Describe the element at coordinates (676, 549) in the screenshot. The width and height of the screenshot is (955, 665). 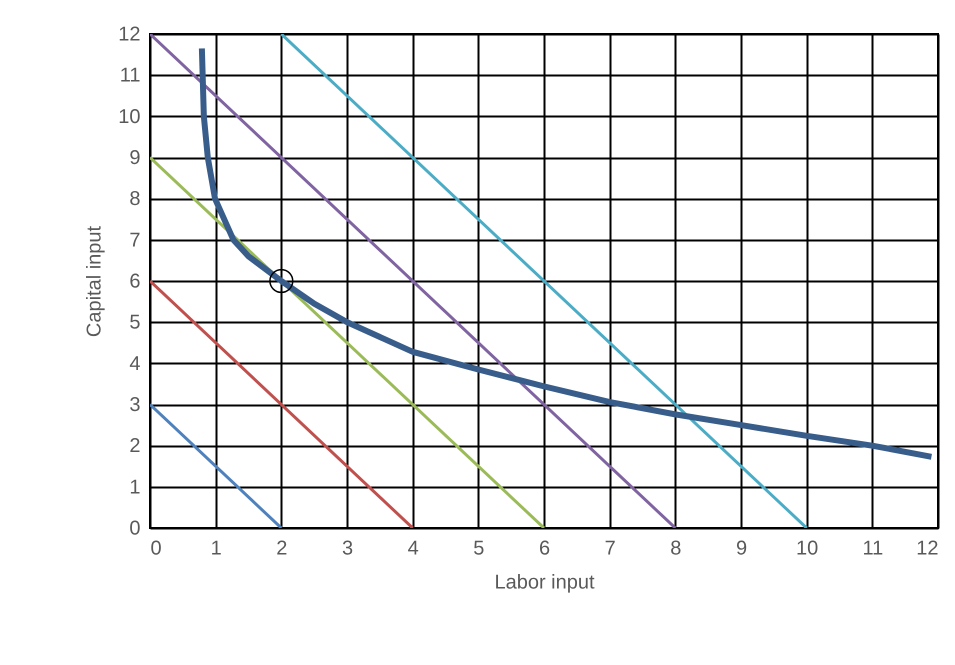
I see `x-tick-label: 8` at that location.